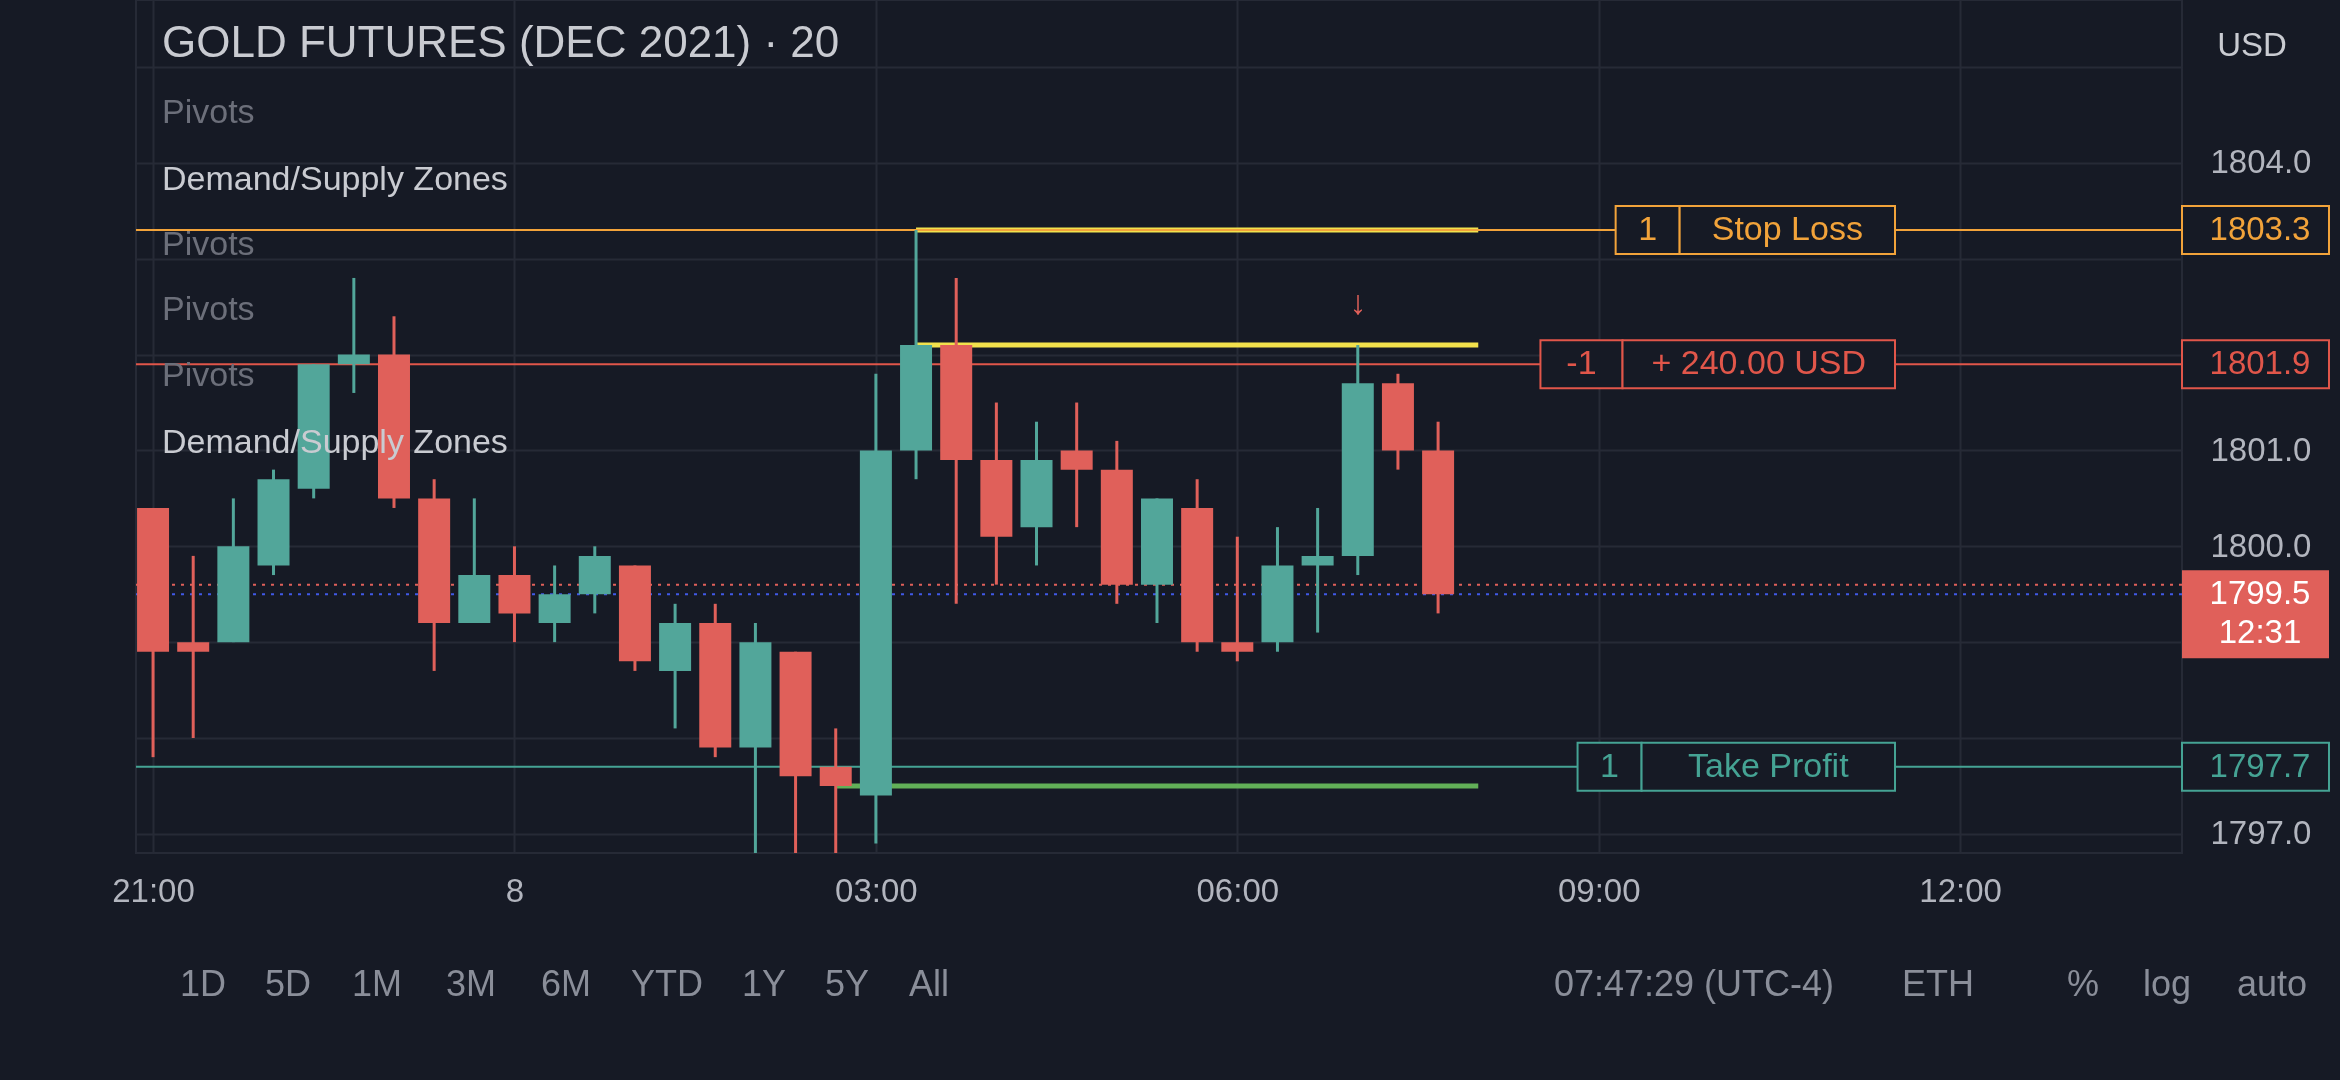  What do you see at coordinates (2261, 545) in the screenshot?
I see `y-tick-label: 1800.0` at bounding box center [2261, 545].